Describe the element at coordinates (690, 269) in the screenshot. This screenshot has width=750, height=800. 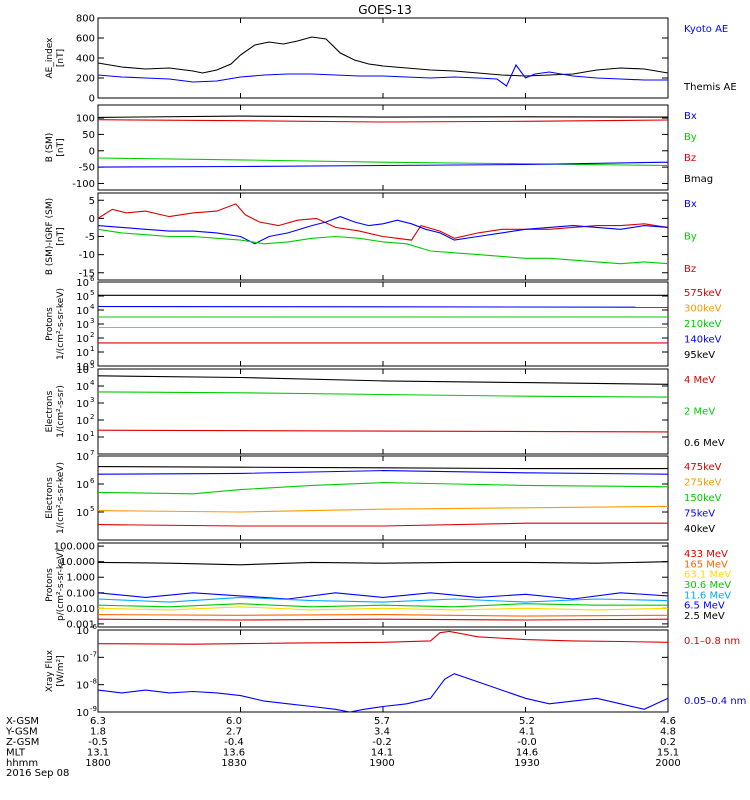
I see `legend-entry: Bz` at that location.